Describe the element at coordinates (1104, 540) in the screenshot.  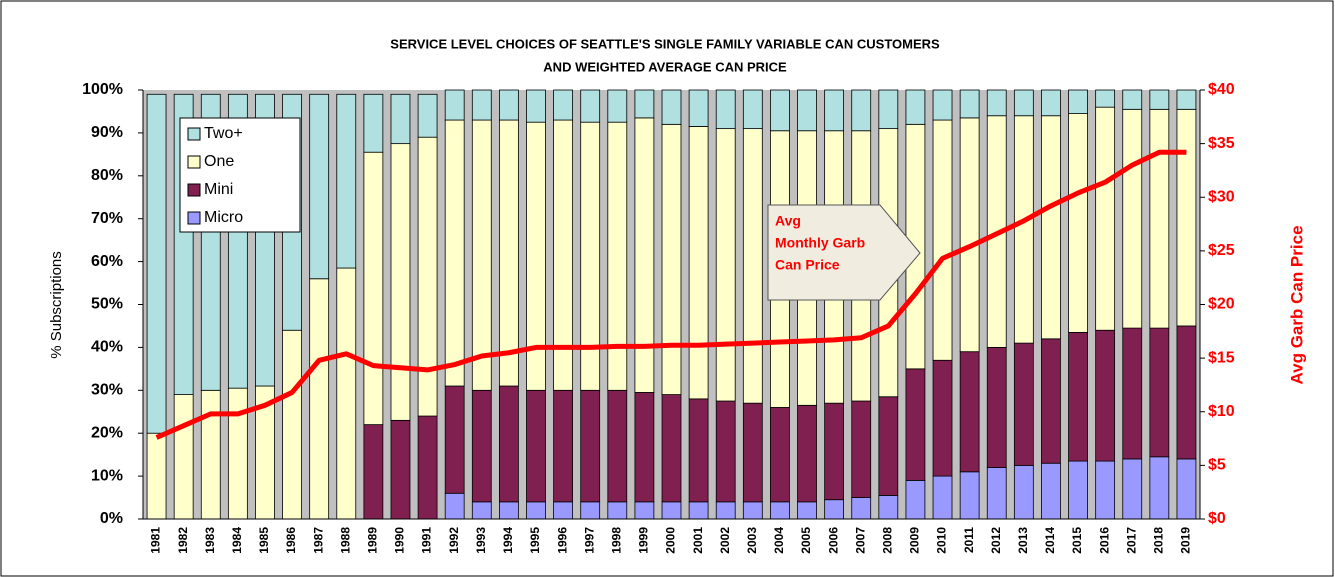
I see `x-tick-label: 2016` at that location.